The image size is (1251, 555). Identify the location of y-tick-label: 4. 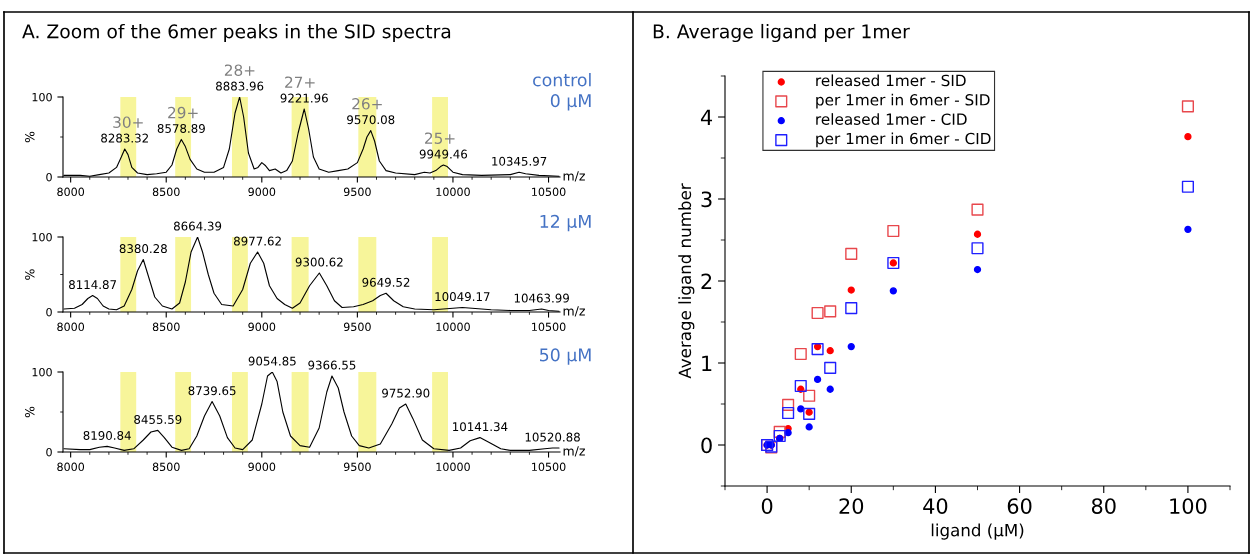
(706, 117).